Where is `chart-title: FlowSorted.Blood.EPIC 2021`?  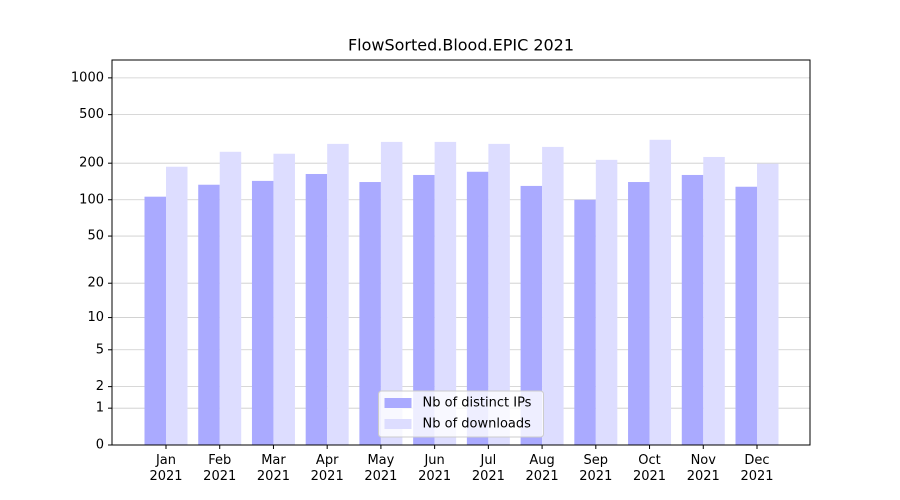 chart-title: FlowSorted.Blood.EPIC 2021 is located at coordinates (461, 45).